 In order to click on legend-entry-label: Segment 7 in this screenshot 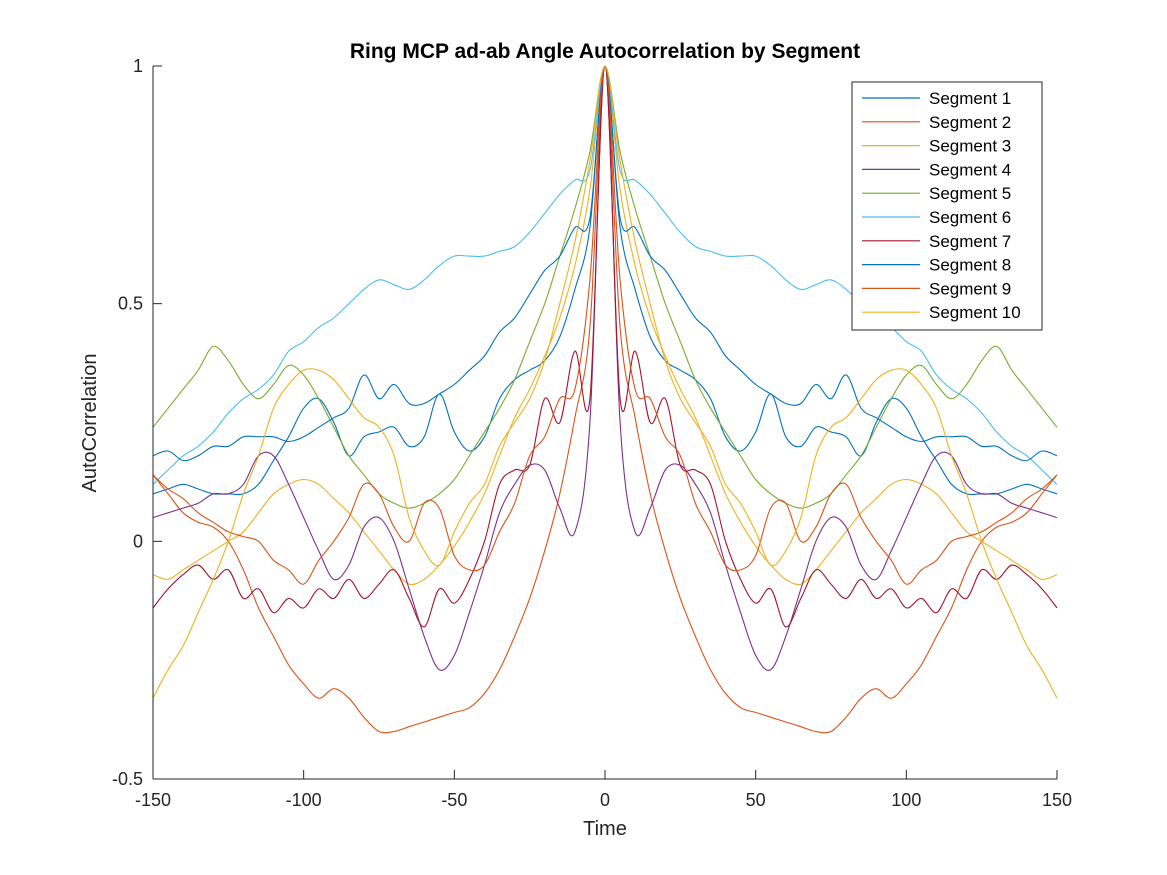, I will do `click(970, 241)`.